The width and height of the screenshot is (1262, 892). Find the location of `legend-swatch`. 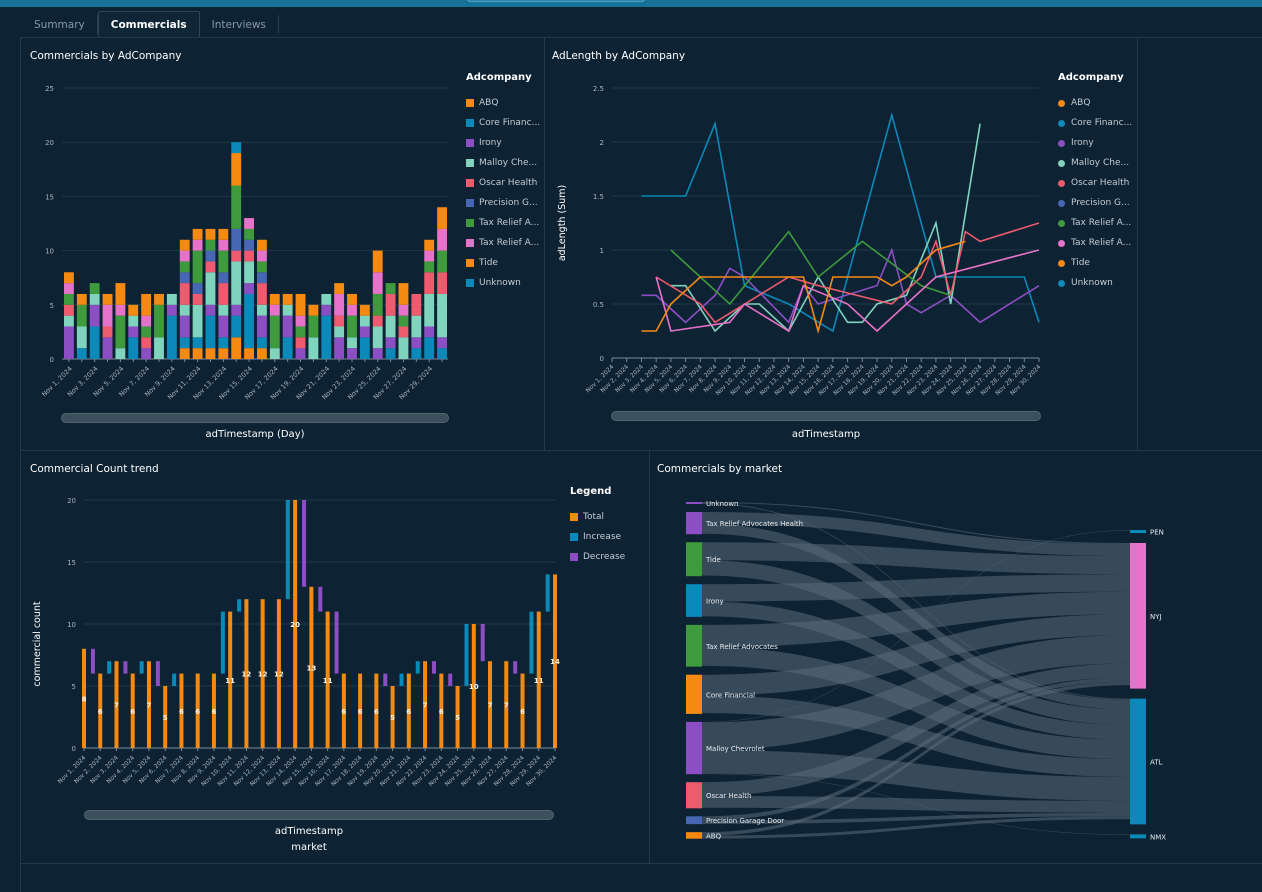

legend-swatch is located at coordinates (470, 103).